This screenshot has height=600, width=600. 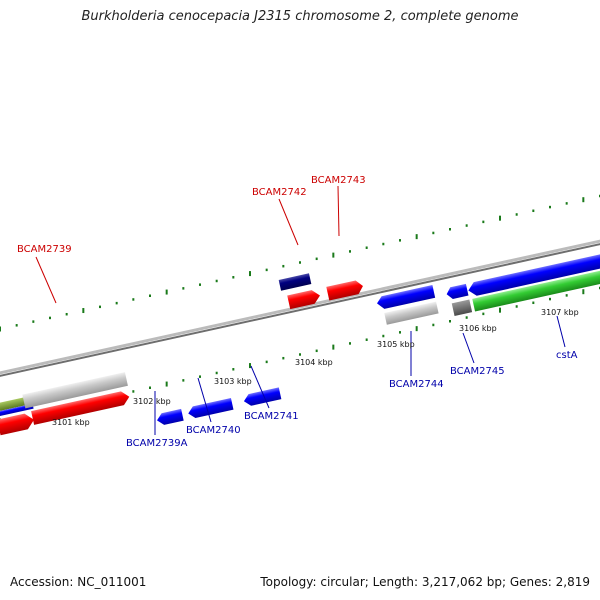 What do you see at coordinates (462, 308) in the screenshot?
I see `gene-bcam2745-dark` at bounding box center [462, 308].